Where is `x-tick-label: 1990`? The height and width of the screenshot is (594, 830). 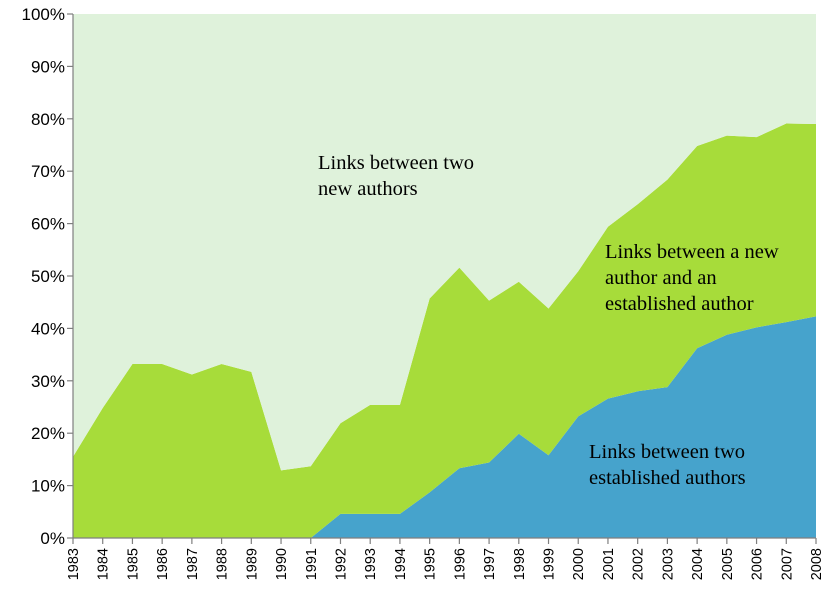 x-tick-label: 1990 is located at coordinates (282, 564).